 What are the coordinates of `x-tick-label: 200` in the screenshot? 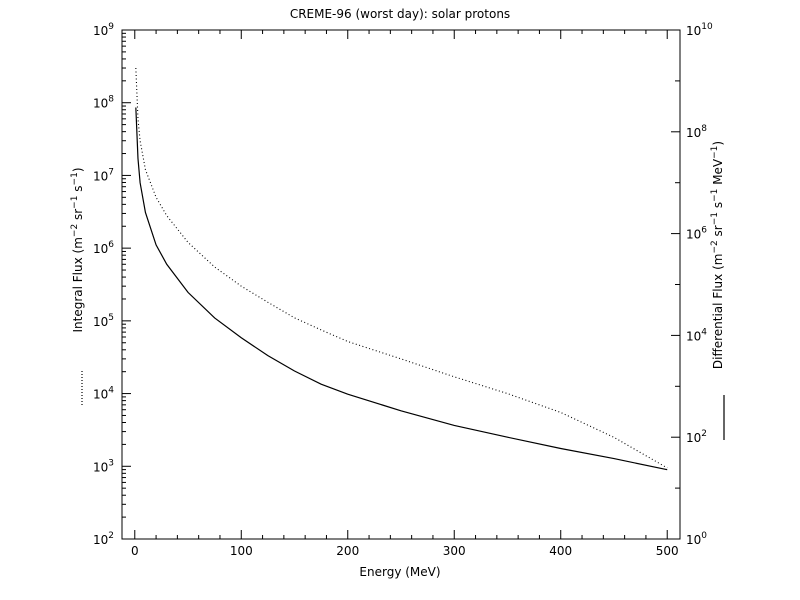 It's located at (347, 551).